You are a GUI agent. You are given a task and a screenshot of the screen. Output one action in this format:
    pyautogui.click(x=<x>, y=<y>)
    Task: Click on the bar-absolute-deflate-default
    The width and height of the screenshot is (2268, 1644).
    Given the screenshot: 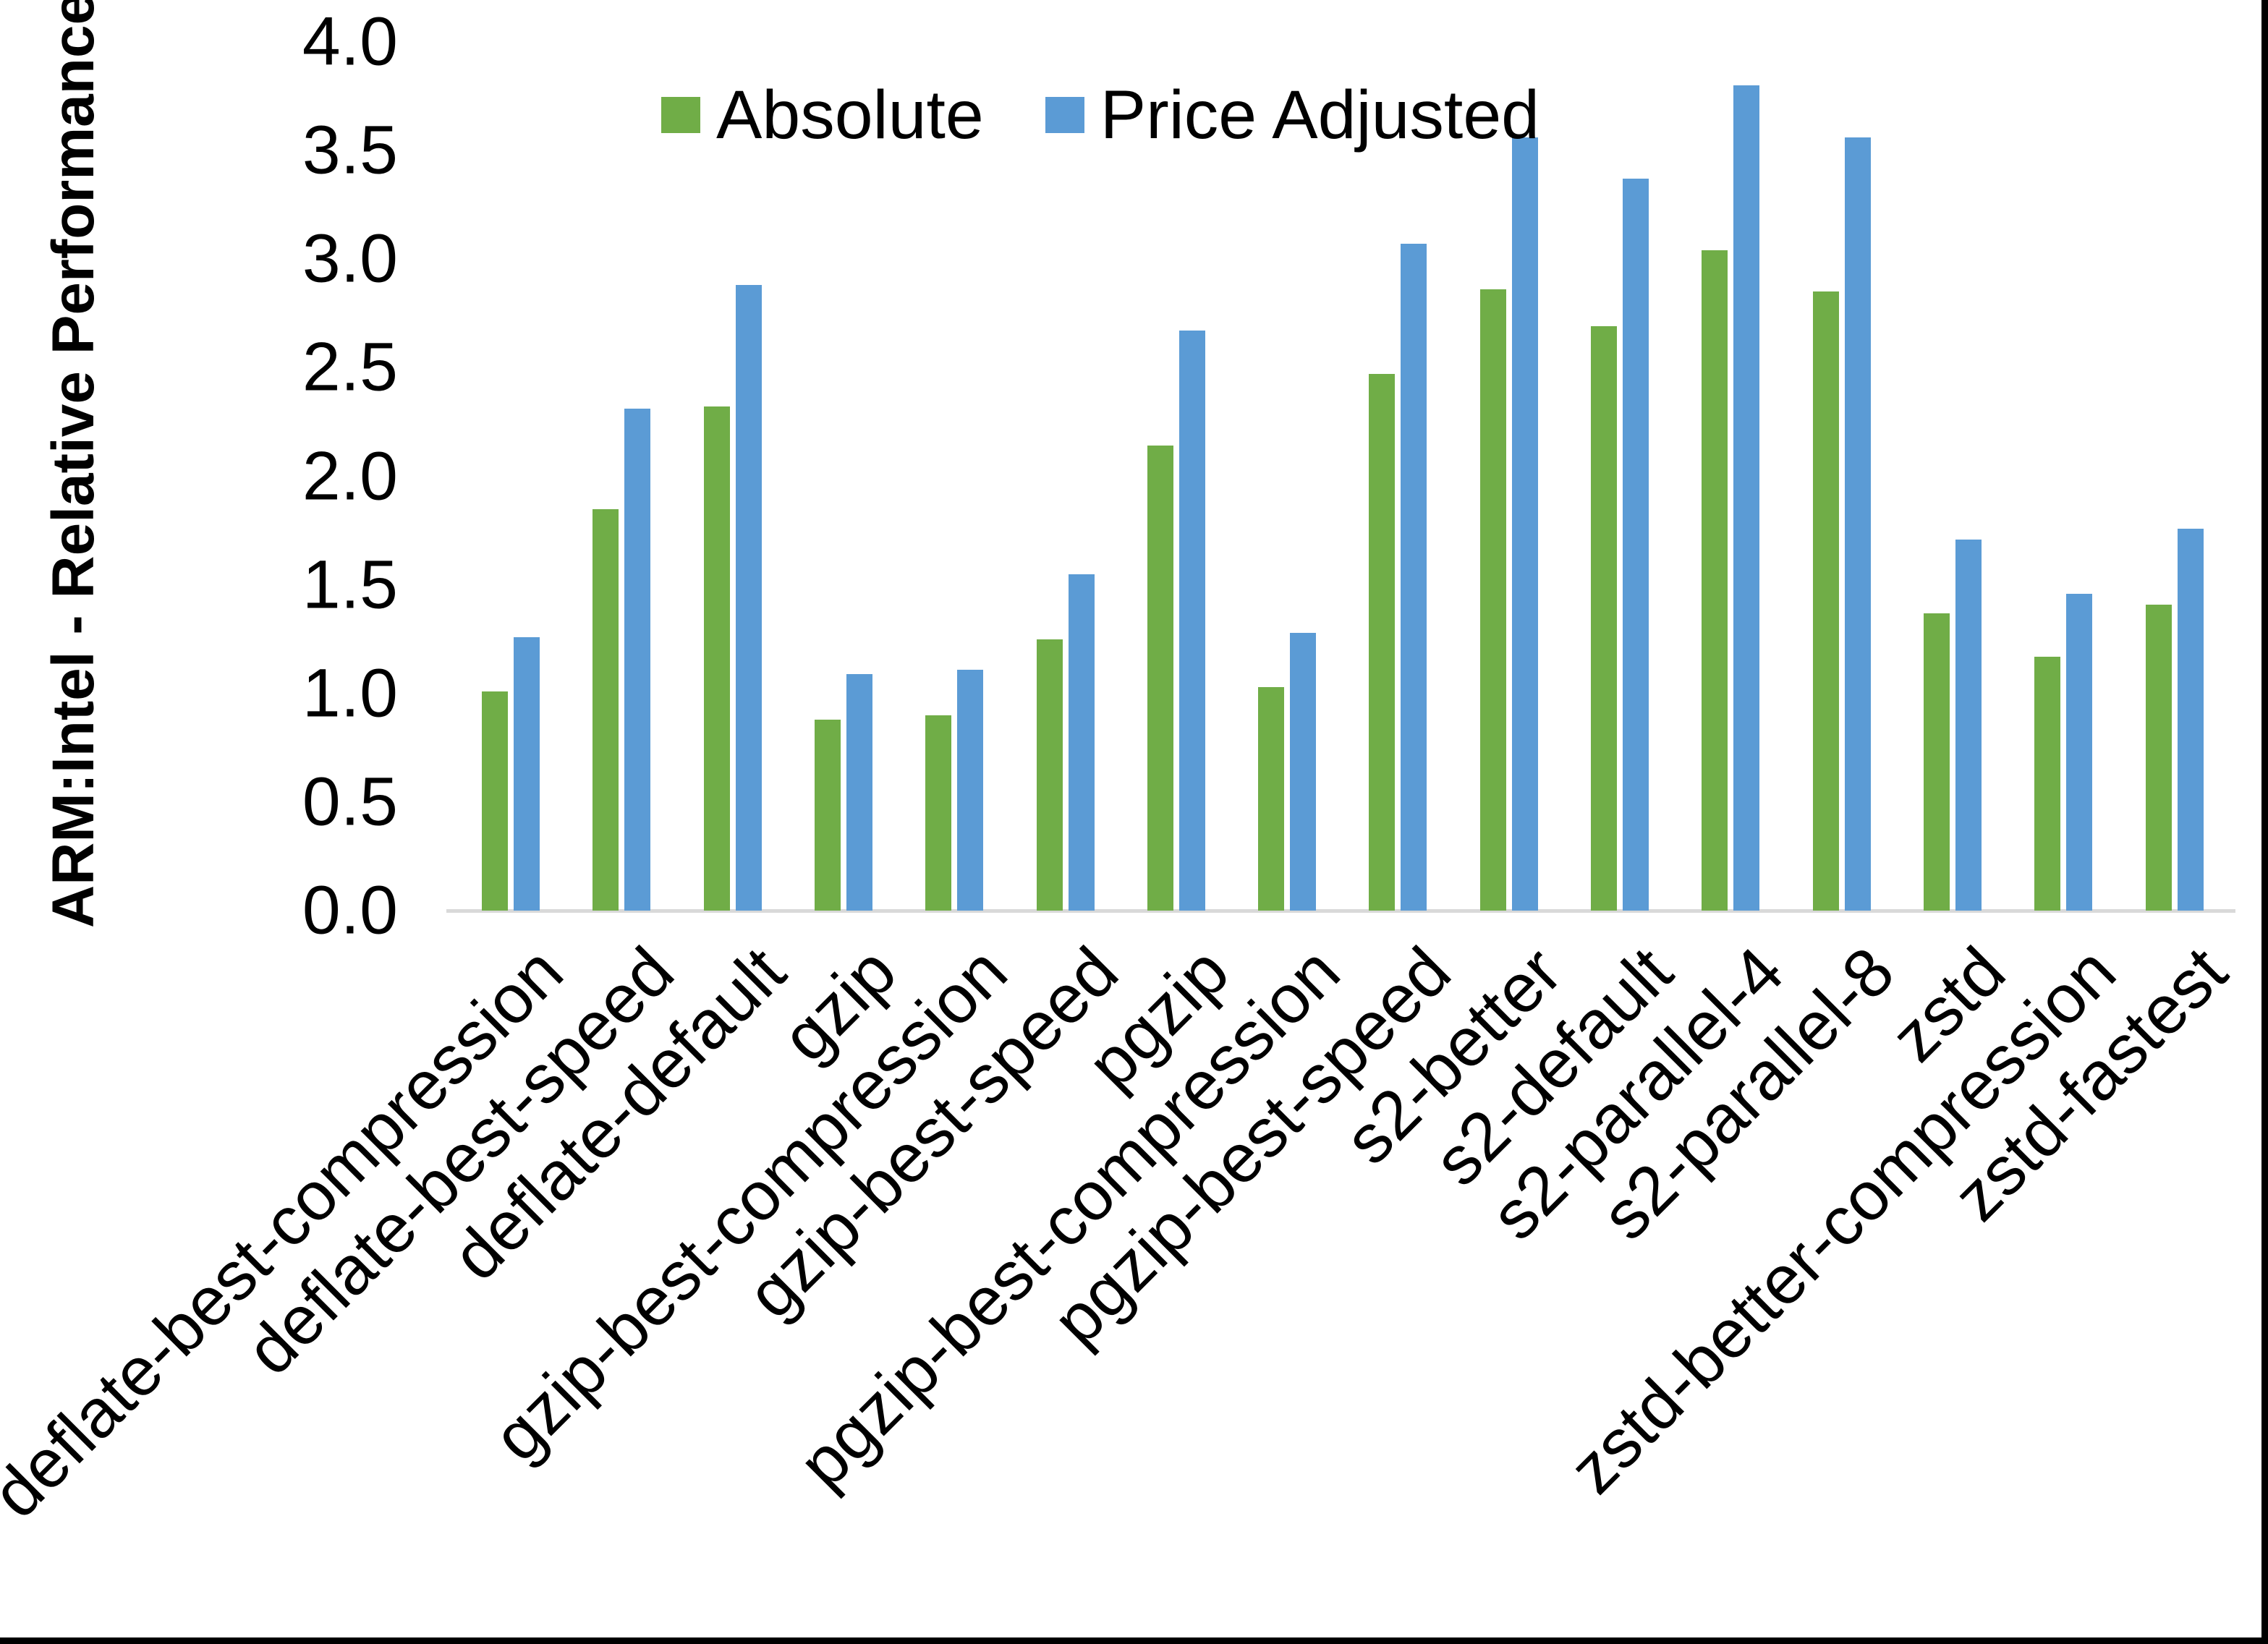 What is the action you would take?
    pyautogui.click(x=716, y=658)
    